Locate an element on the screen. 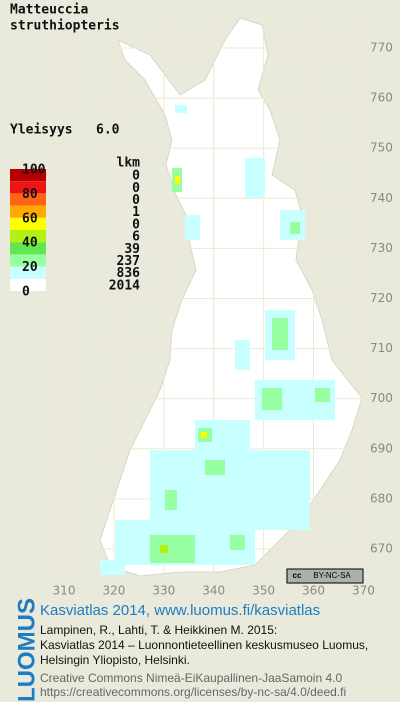 Image resolution: width=400 pixels, height=702 pixels. y-coordinate-label: 770 is located at coordinates (381, 48).